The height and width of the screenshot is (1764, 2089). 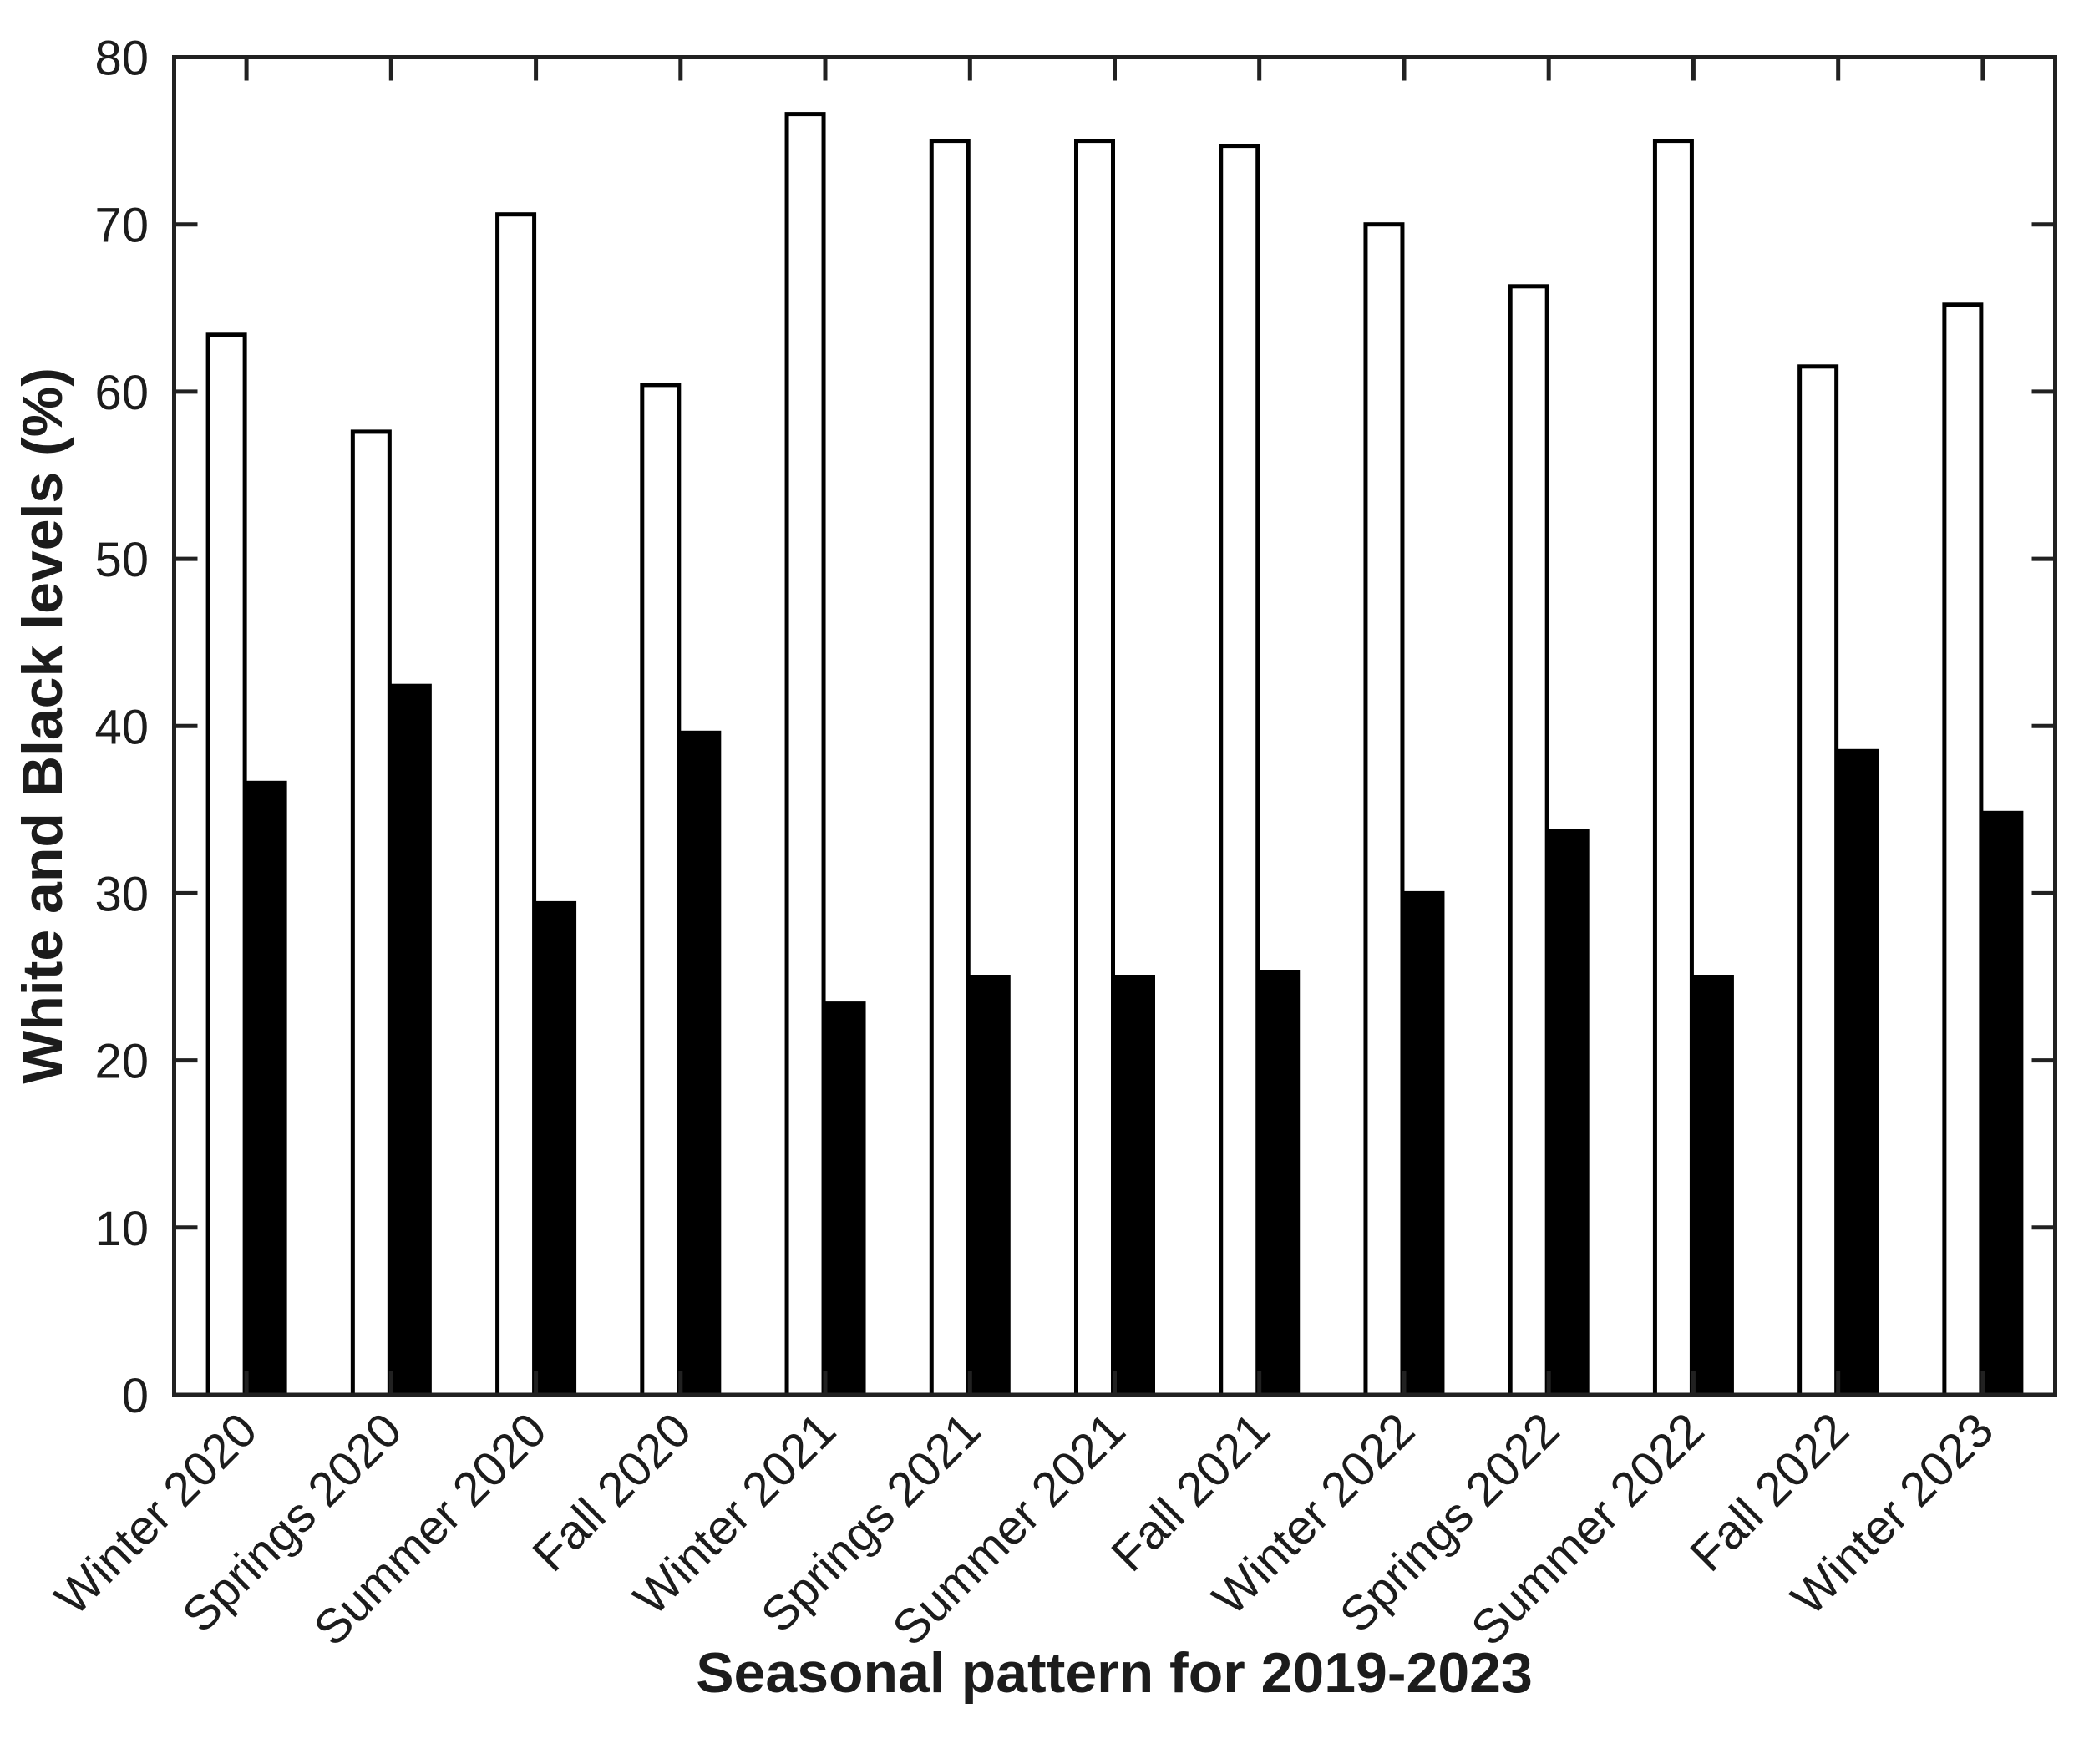 I want to click on y-tick-label: 30, so click(x=121, y=894).